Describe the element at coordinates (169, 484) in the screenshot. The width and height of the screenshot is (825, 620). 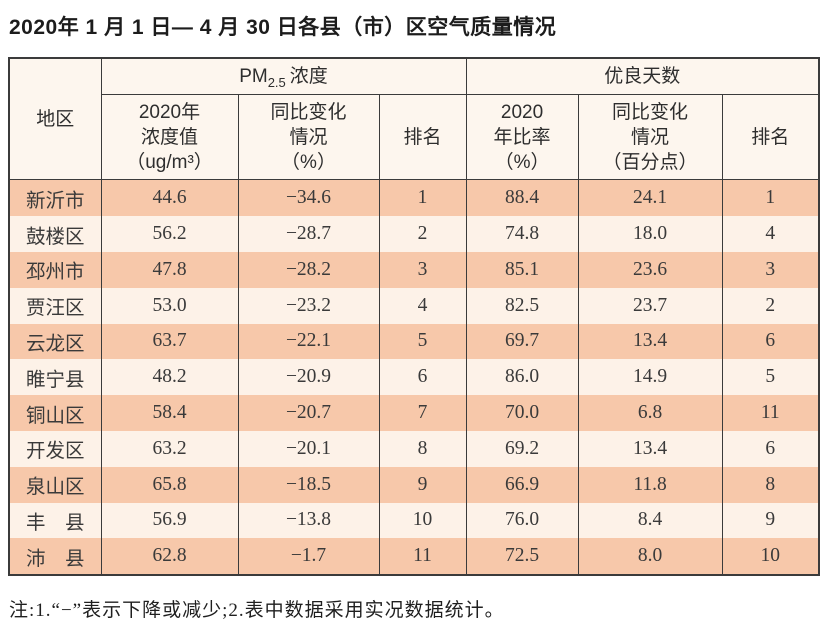
I see `pm-value-cell: 65.8` at that location.